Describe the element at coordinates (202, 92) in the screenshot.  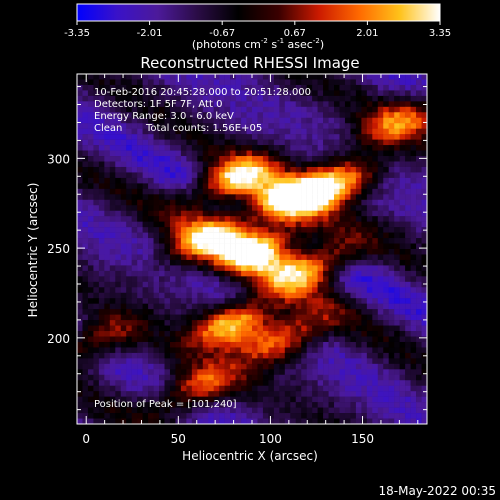
I see `annotation-time-range: 10-Feb-2016 20:45:28.000 to 20:51:28.000` at that location.